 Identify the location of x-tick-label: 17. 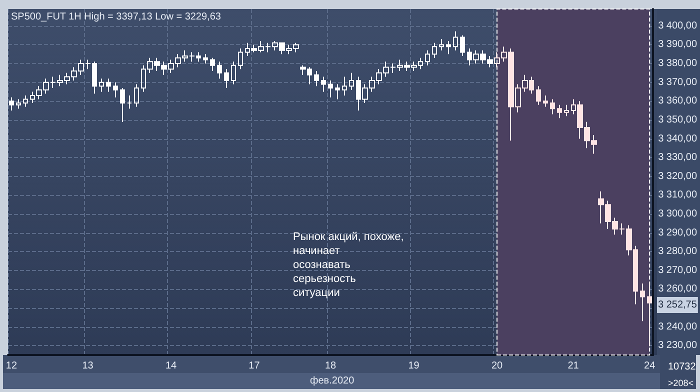
(254, 366).